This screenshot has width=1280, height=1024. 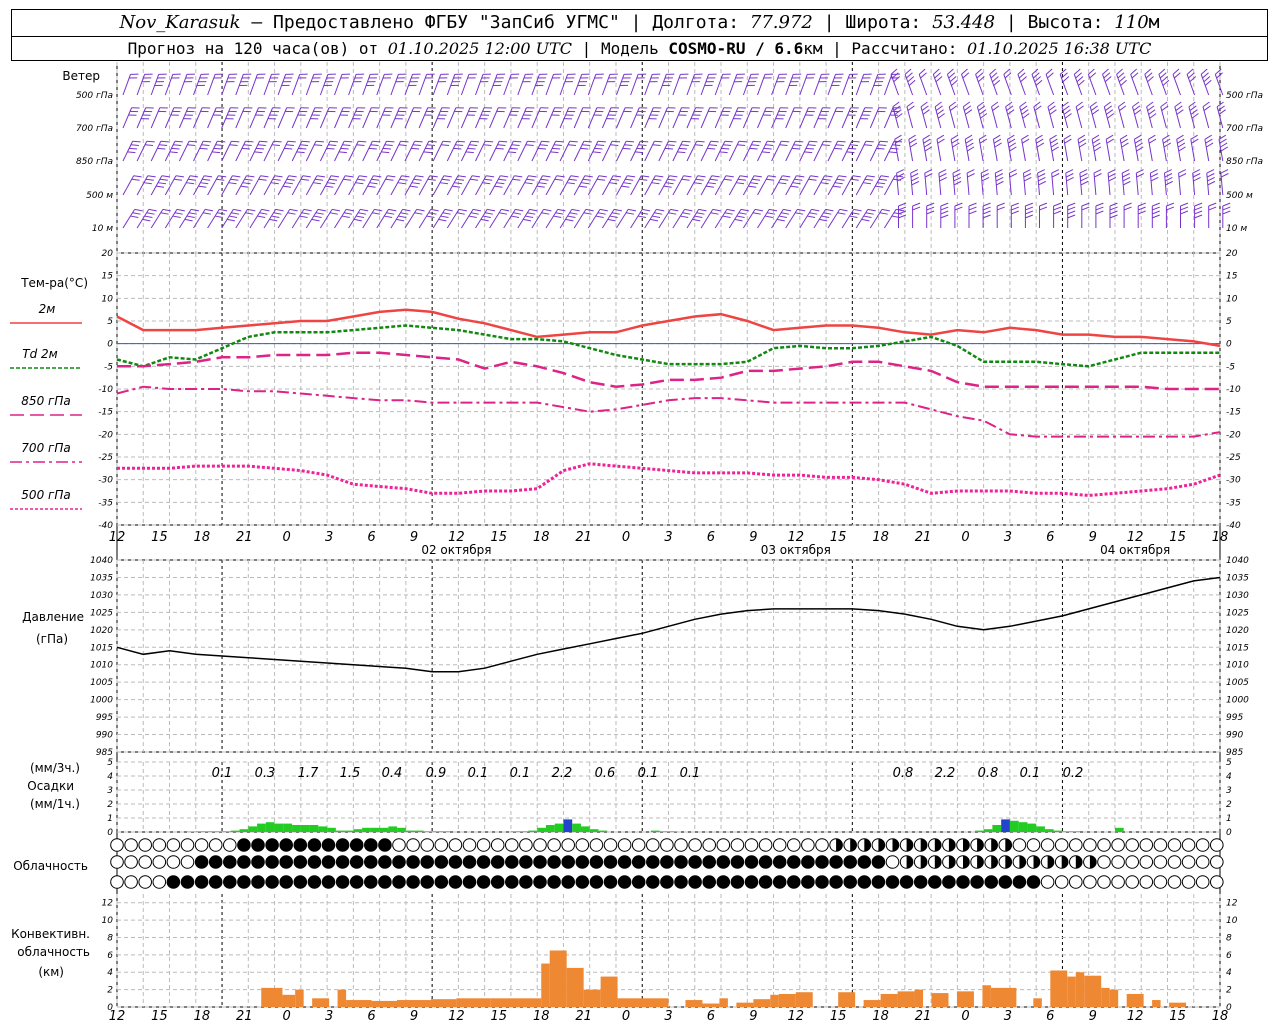 I want to click on convective-bar, so click(x=940, y=1000).